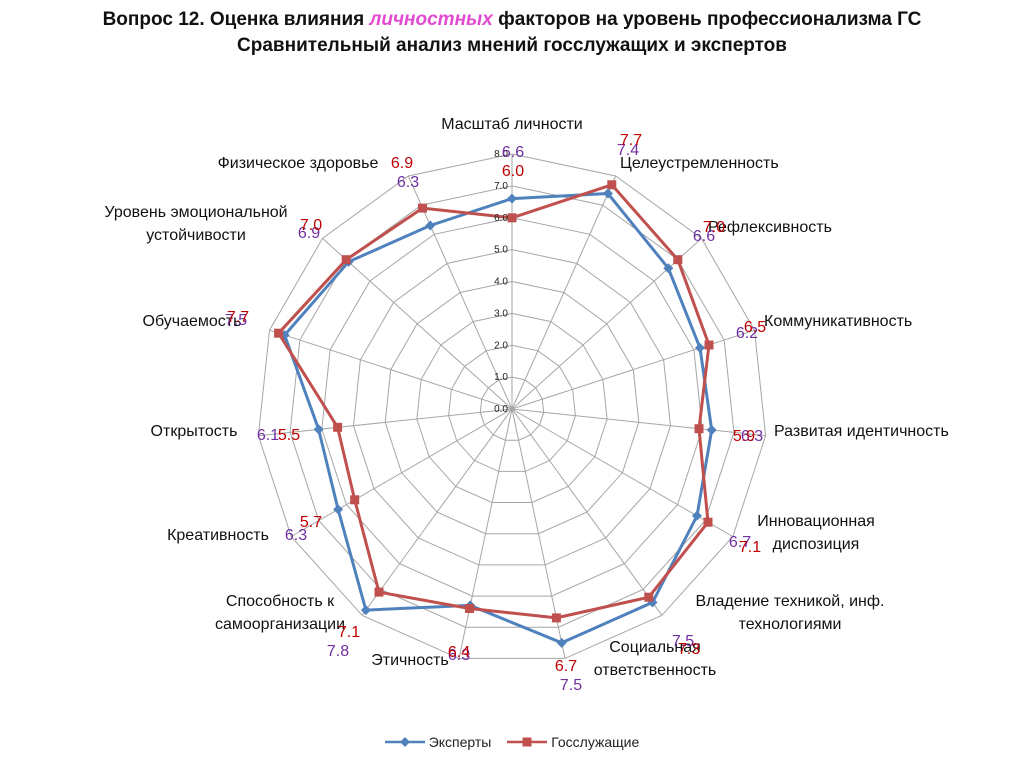  I want to click on title-highlight: личностных, so click(431, 19).